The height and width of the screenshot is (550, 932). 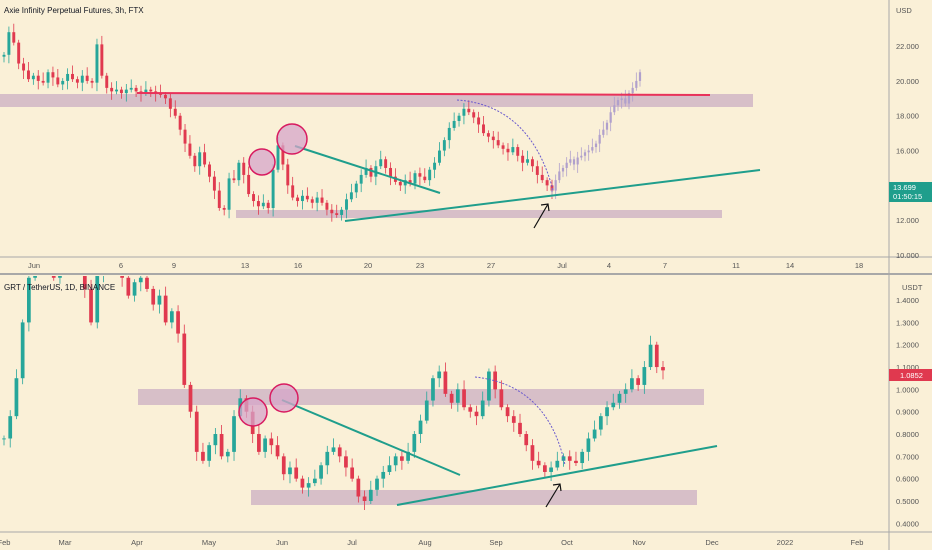 What do you see at coordinates (505, 145) in the screenshot?
I see `top-arc` at bounding box center [505, 145].